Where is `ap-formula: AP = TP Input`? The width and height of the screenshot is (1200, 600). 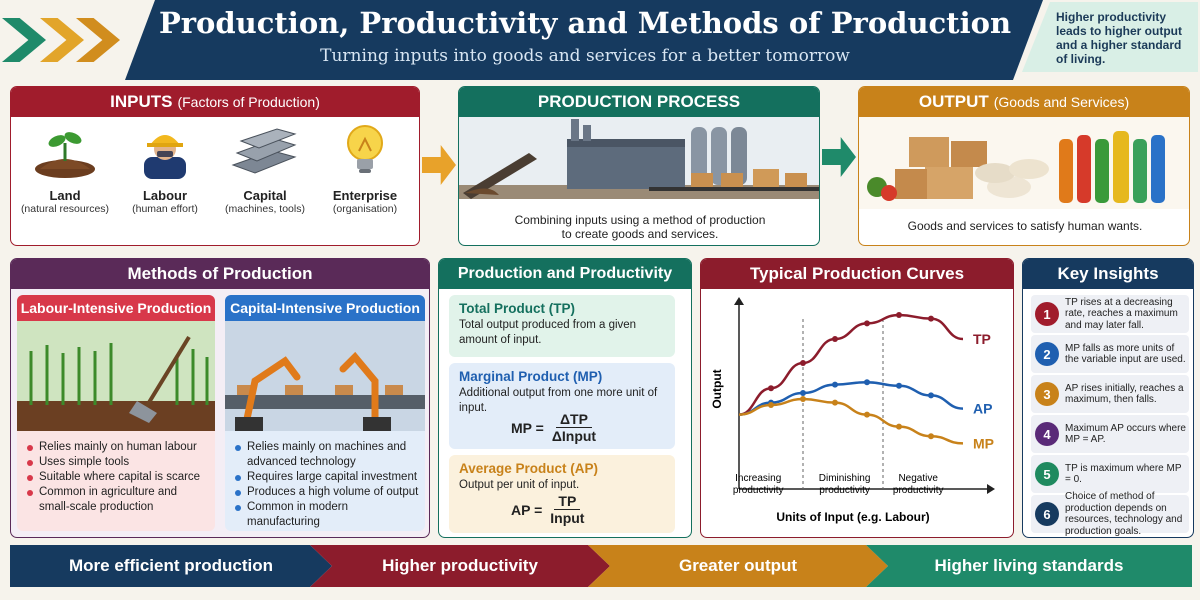
ap-formula: AP = TP Input is located at coordinates (548, 509).